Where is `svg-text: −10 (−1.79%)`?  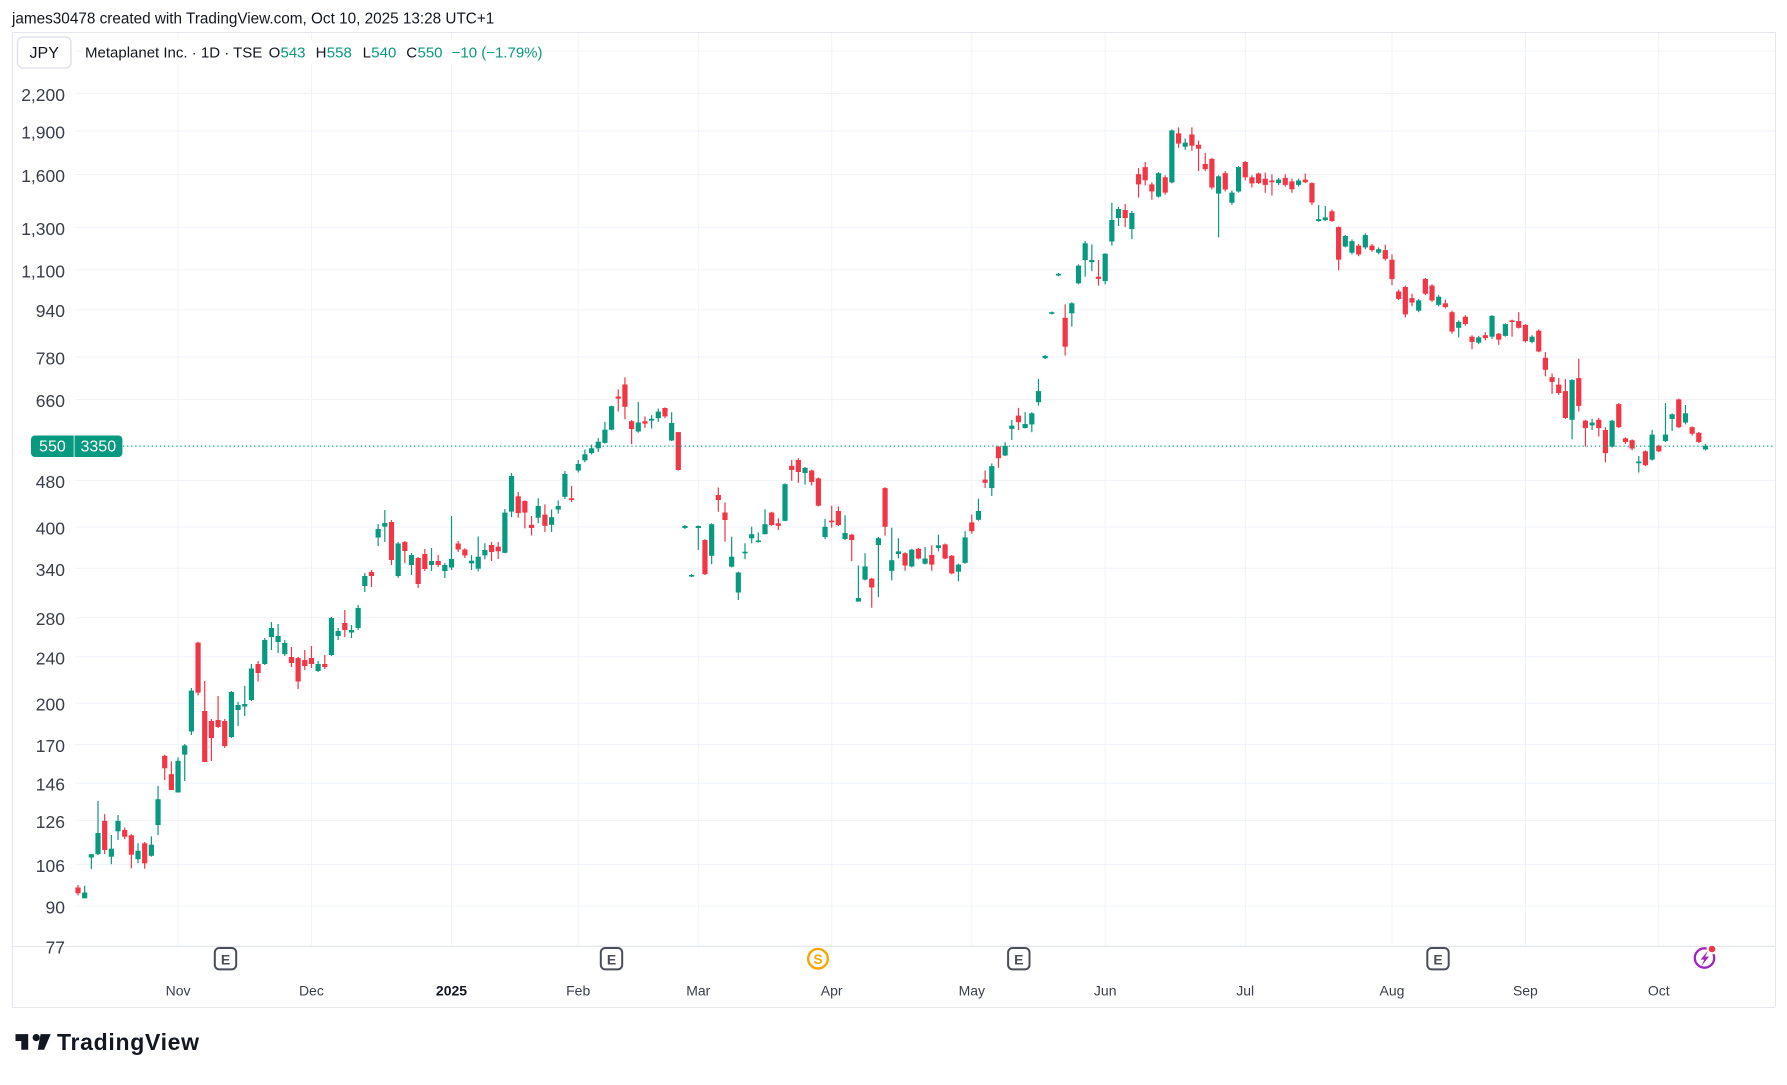 svg-text: −10 (−1.79%) is located at coordinates (497, 52).